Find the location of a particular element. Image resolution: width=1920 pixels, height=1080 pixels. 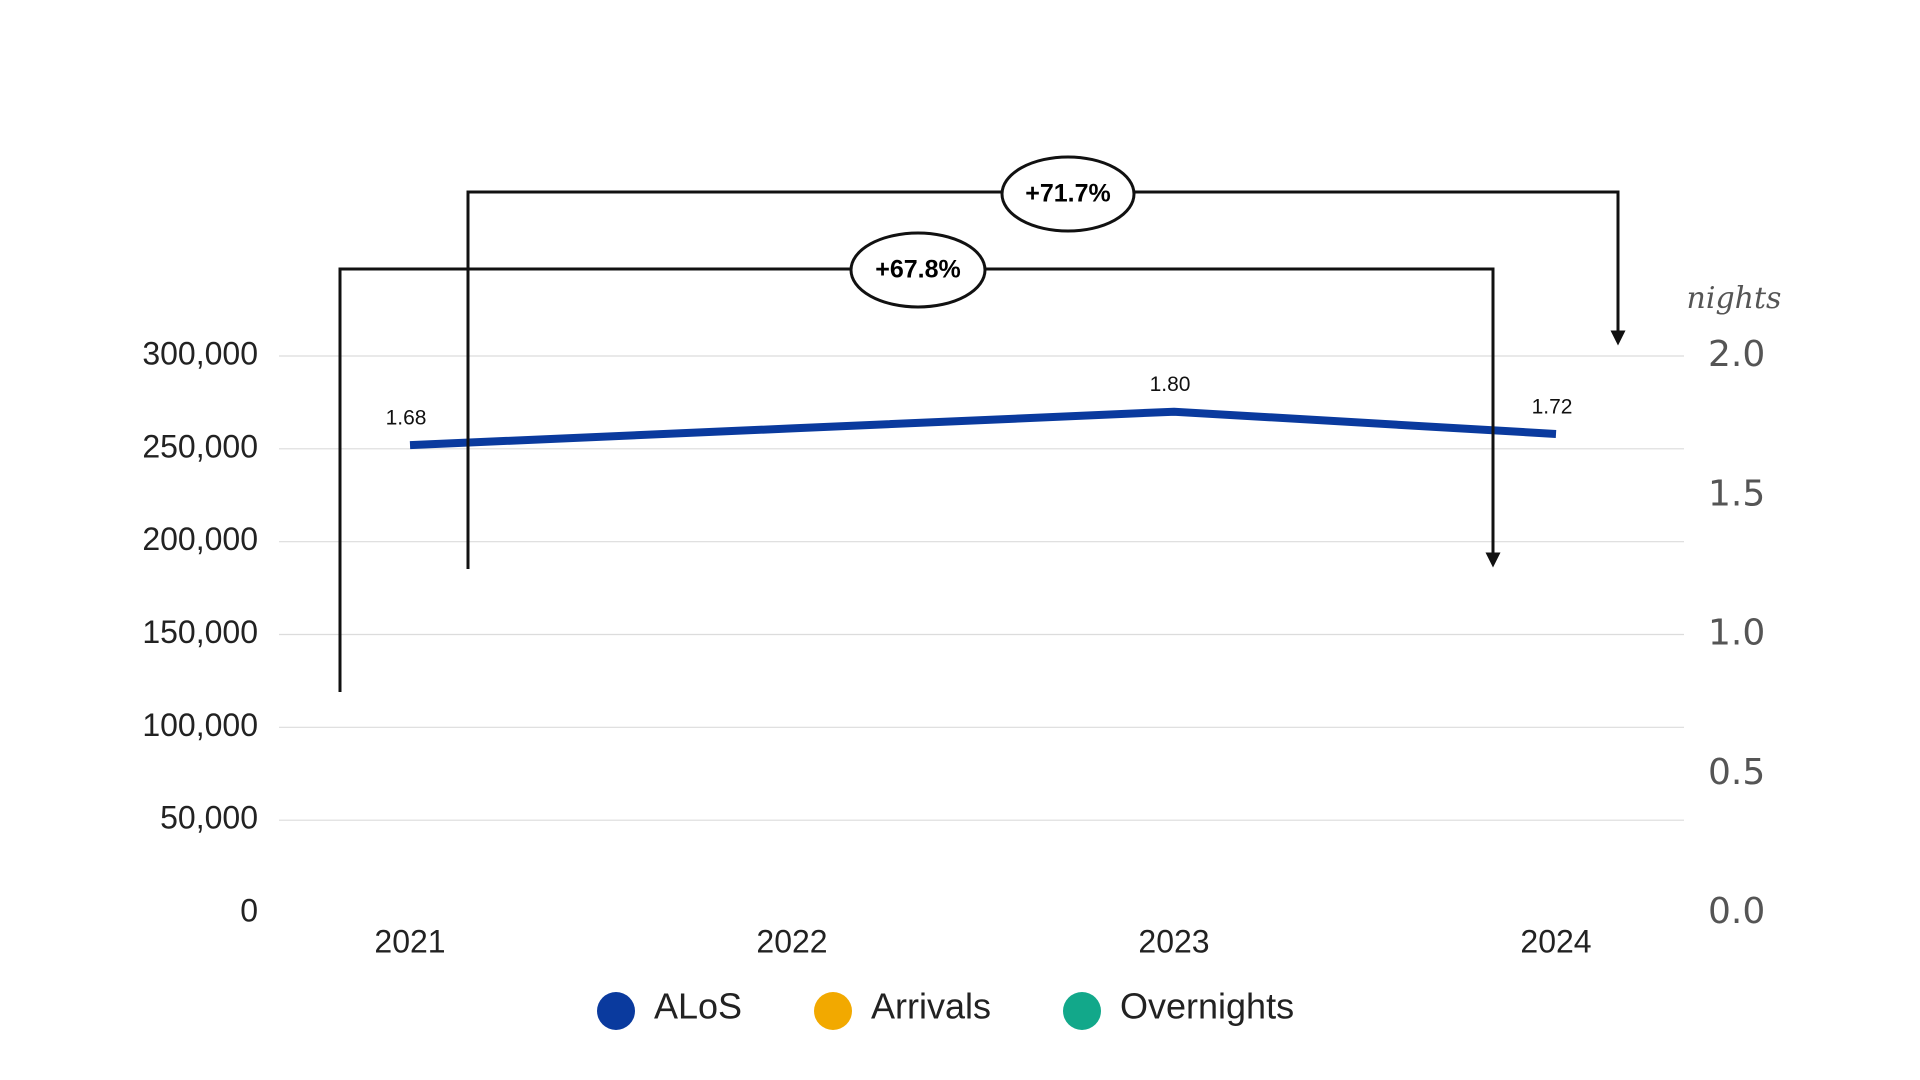

legend-label: Arrivals is located at coordinates (931, 1006).